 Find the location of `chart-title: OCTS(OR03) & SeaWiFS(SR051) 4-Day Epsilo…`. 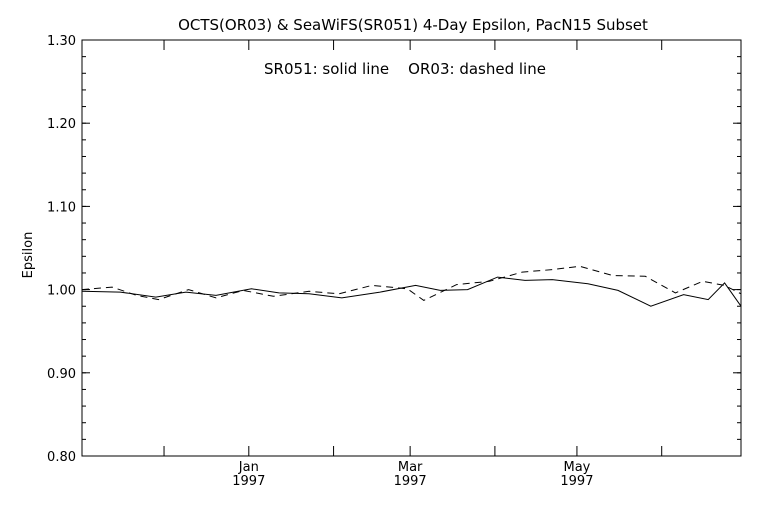

chart-title: OCTS(OR03) & SeaWiFS(SR051) 4-Day Epsilo… is located at coordinates (413, 25).